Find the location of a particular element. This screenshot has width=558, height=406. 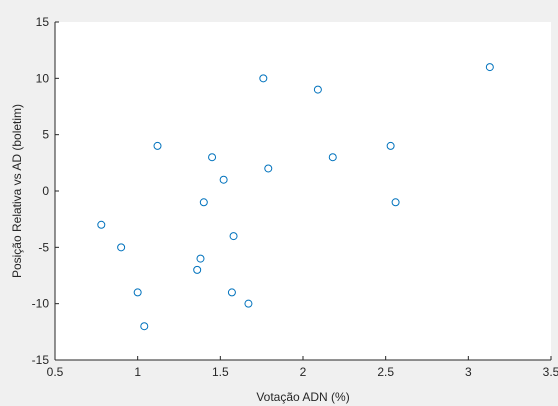

y-ticks: -15 -10 -5 0 5 10 15 is located at coordinates (45, 191).